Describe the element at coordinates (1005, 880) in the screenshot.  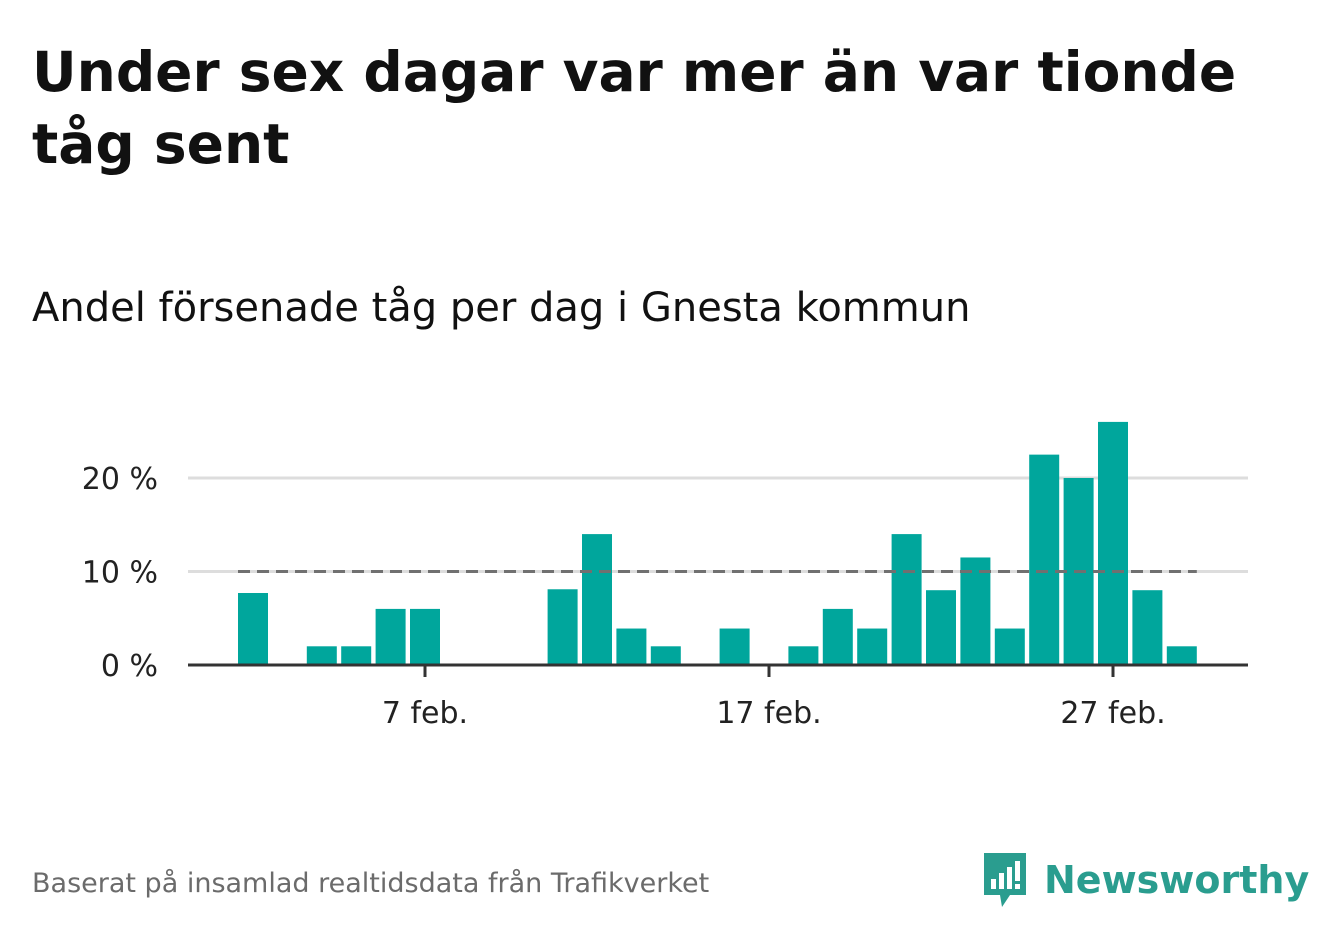
I see `newsworthy-logo-icon` at that location.